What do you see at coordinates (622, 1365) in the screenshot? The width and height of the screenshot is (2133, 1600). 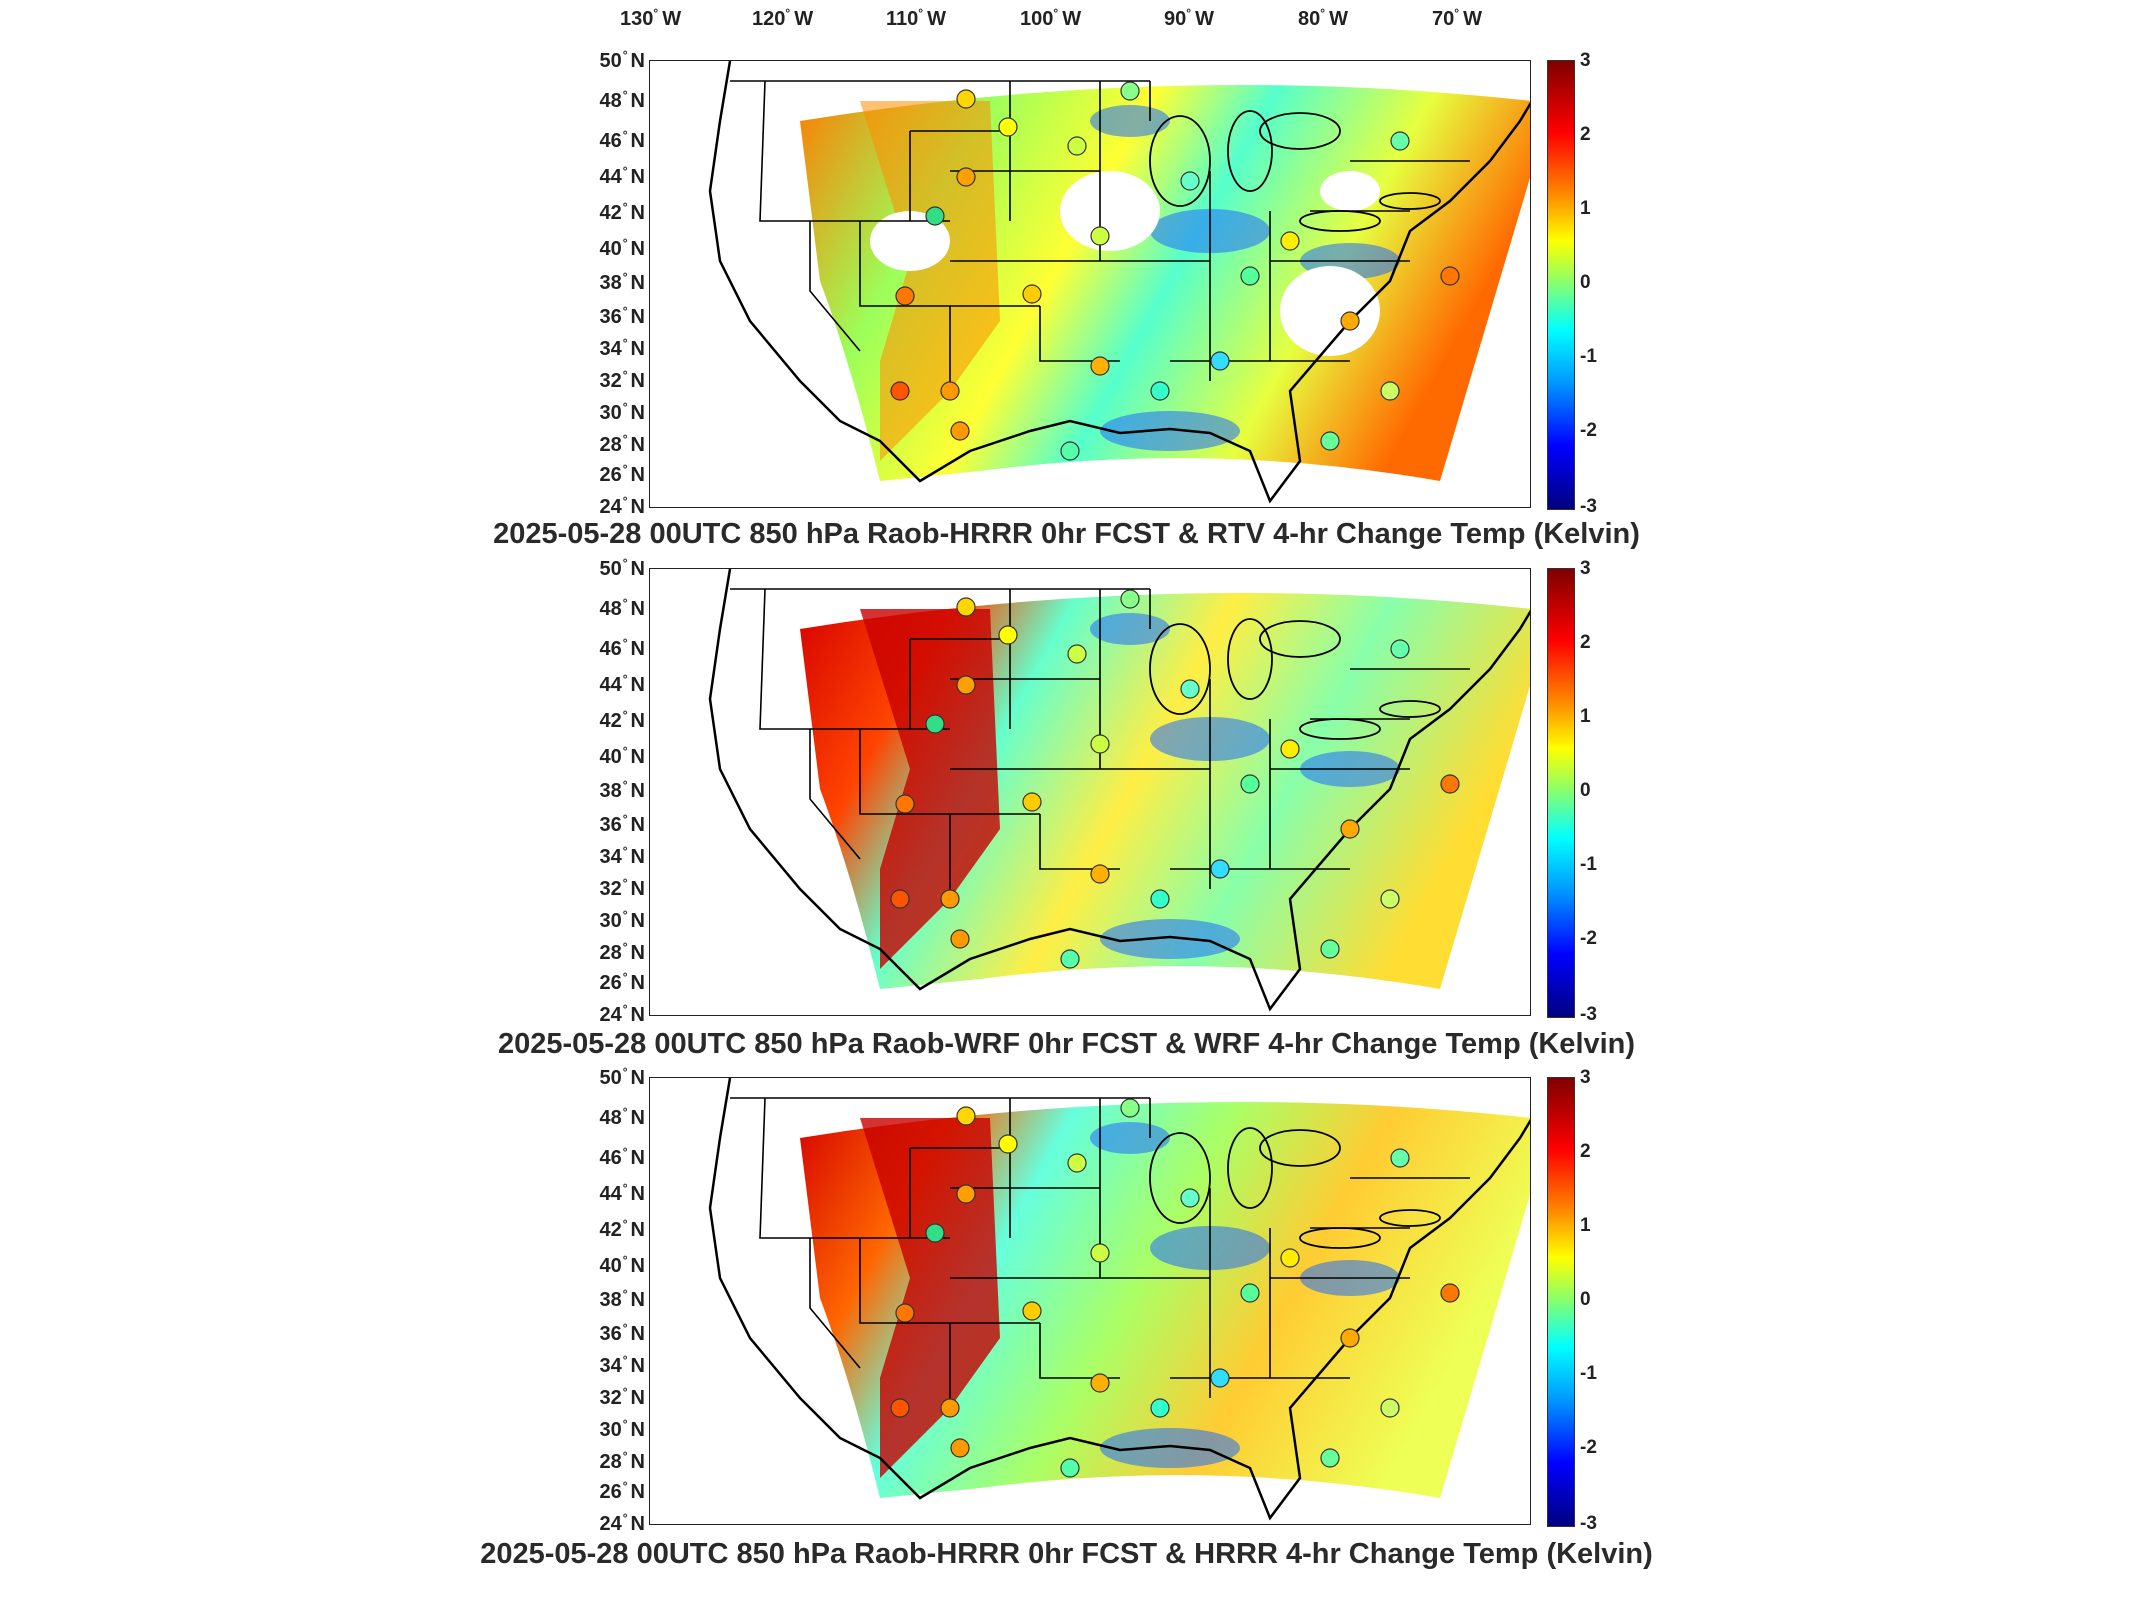 I see `lat-label-34: 34° N` at bounding box center [622, 1365].